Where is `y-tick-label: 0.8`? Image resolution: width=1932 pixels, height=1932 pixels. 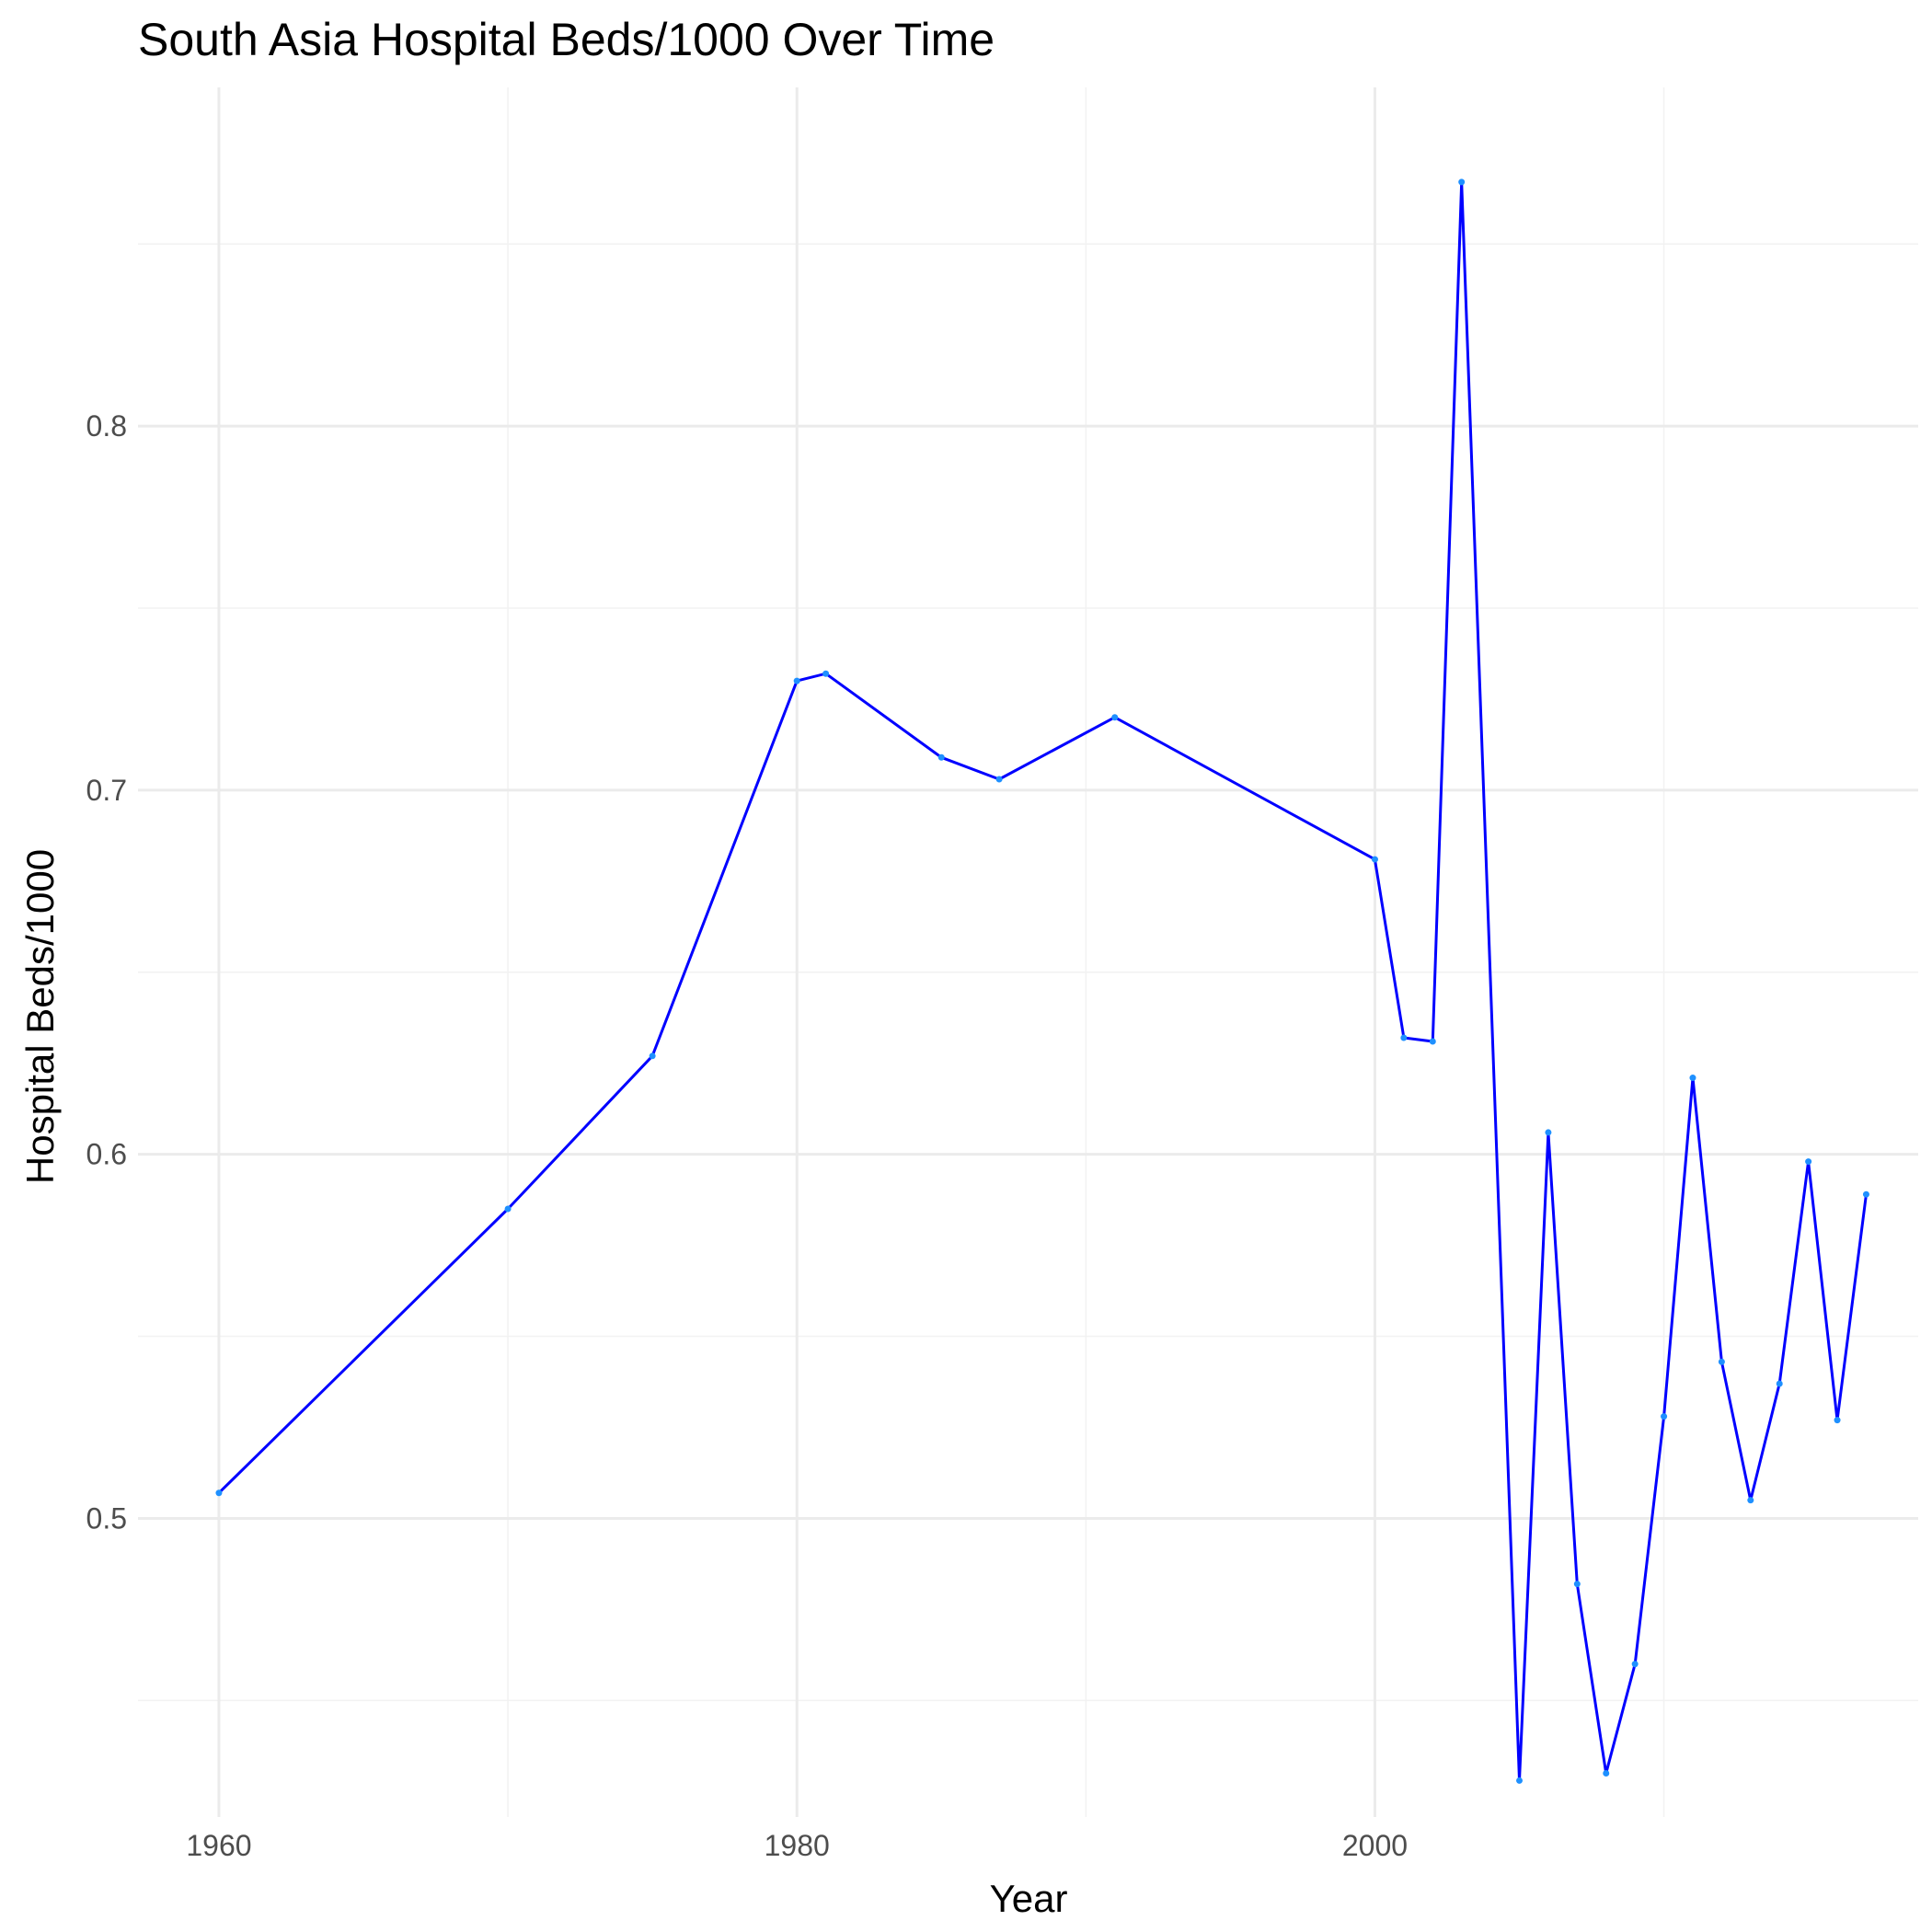
y-tick-label: 0.8 is located at coordinates (106, 426).